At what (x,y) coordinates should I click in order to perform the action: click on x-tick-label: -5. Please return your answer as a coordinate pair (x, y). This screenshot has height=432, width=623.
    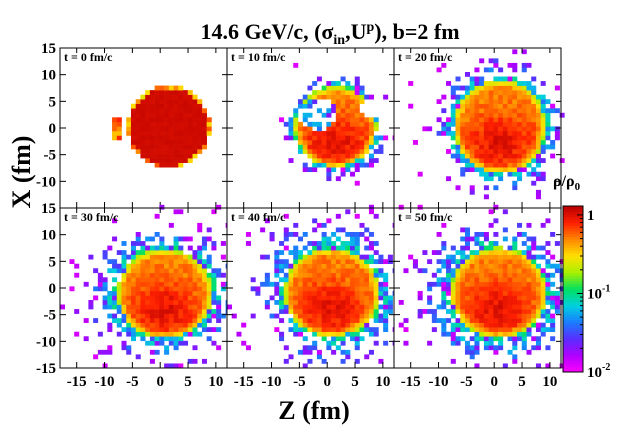
    Looking at the image, I should click on (466, 382).